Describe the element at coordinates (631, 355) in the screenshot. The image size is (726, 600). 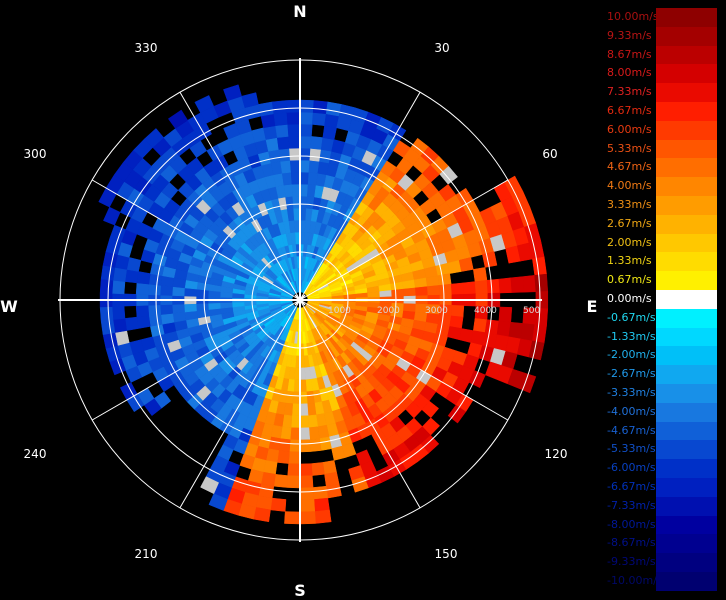
I see `legend-label: -2.00m/s` at that location.